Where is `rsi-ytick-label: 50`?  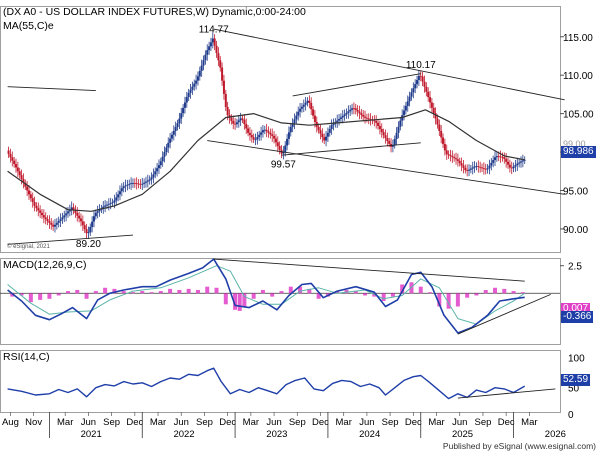 rsi-ytick-label: 50 is located at coordinates (574, 389).